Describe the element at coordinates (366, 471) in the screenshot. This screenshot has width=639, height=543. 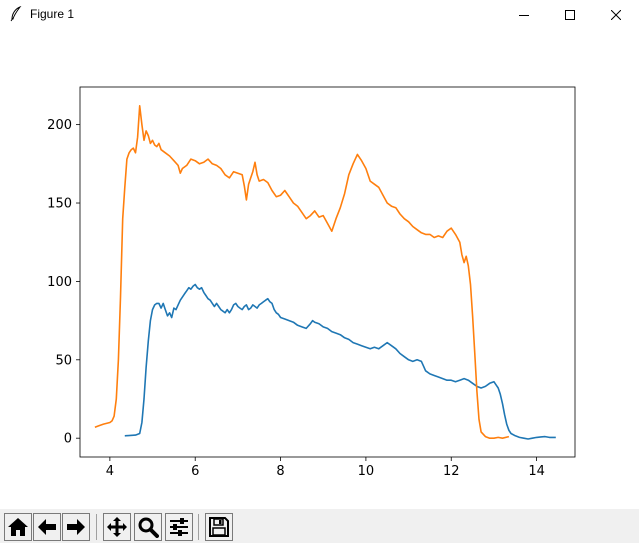
I see `x-tick-label: 10` at that location.